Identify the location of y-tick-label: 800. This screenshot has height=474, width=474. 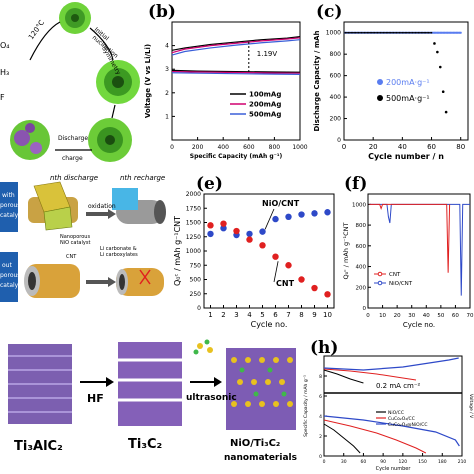
(336, 54).